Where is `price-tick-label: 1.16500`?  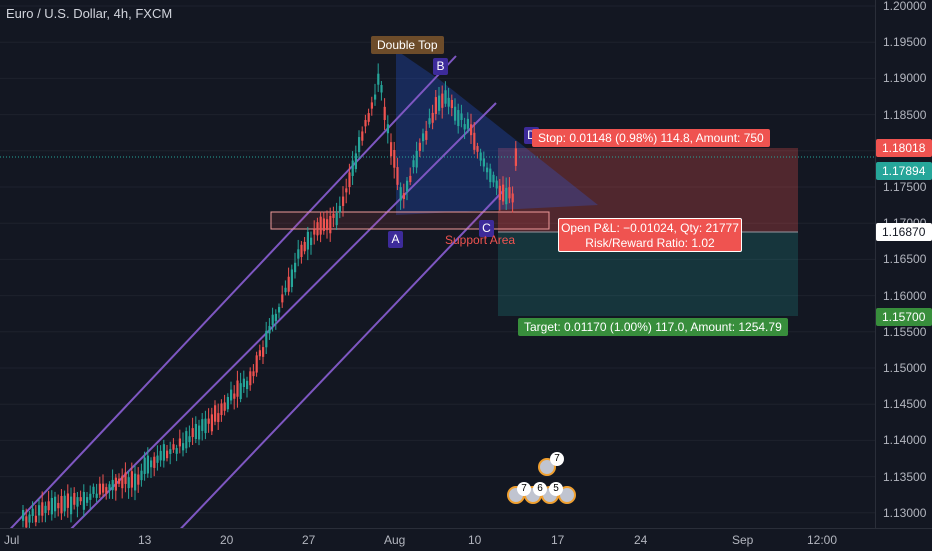
price-tick-label: 1.16500 is located at coordinates (905, 259).